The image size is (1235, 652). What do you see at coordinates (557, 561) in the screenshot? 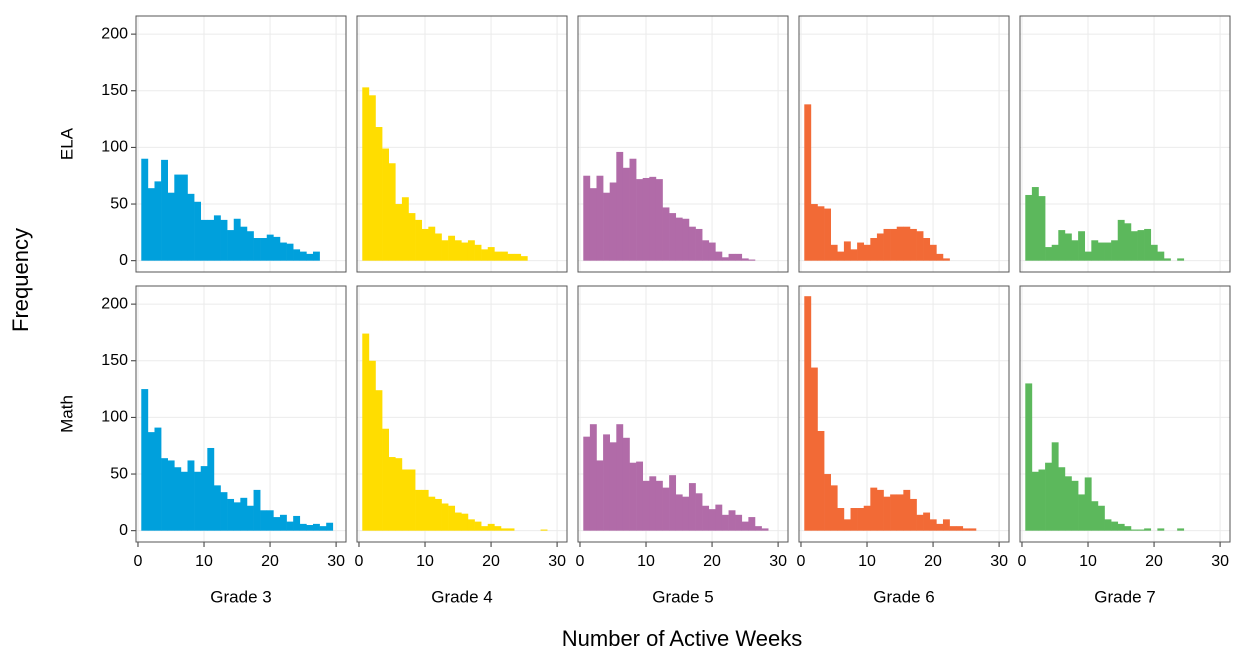
I see `x-tick-label: 30` at bounding box center [557, 561].